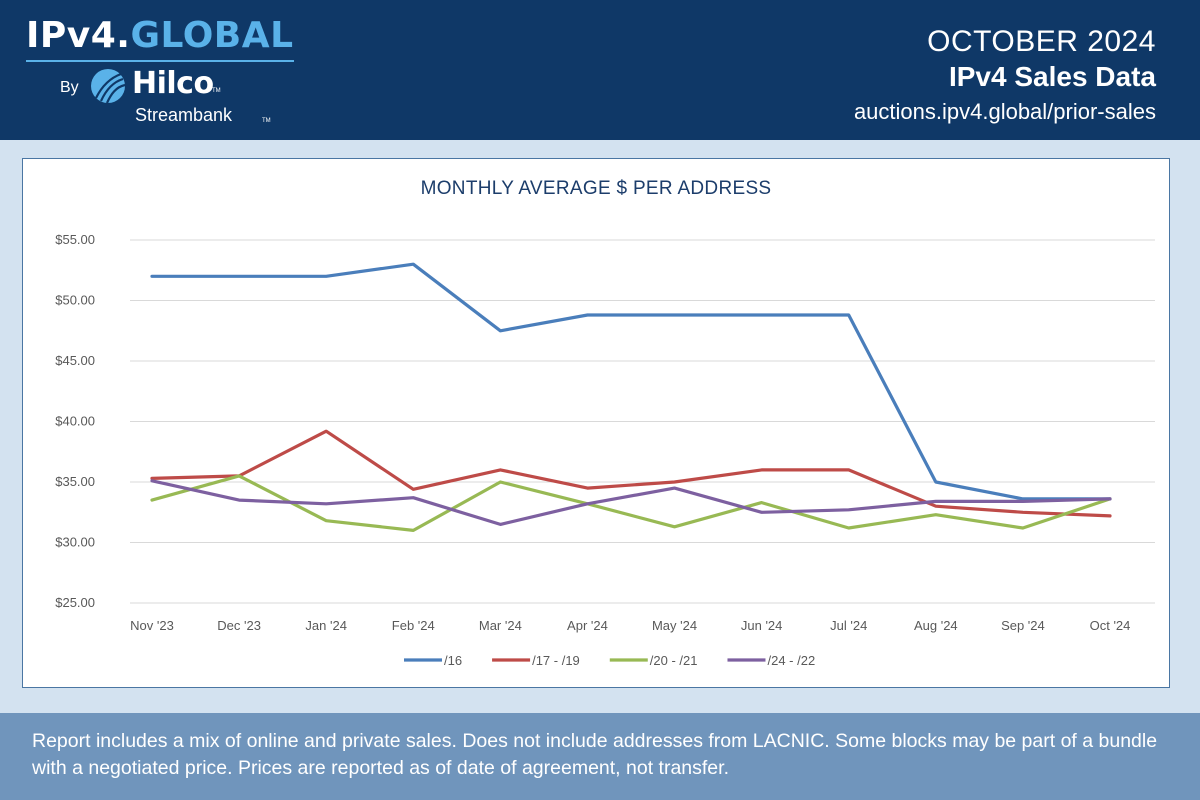 The image size is (1200, 800). I want to click on chart-title: MONTHLY AVERAGE $ PER ADDRESS, so click(596, 188).